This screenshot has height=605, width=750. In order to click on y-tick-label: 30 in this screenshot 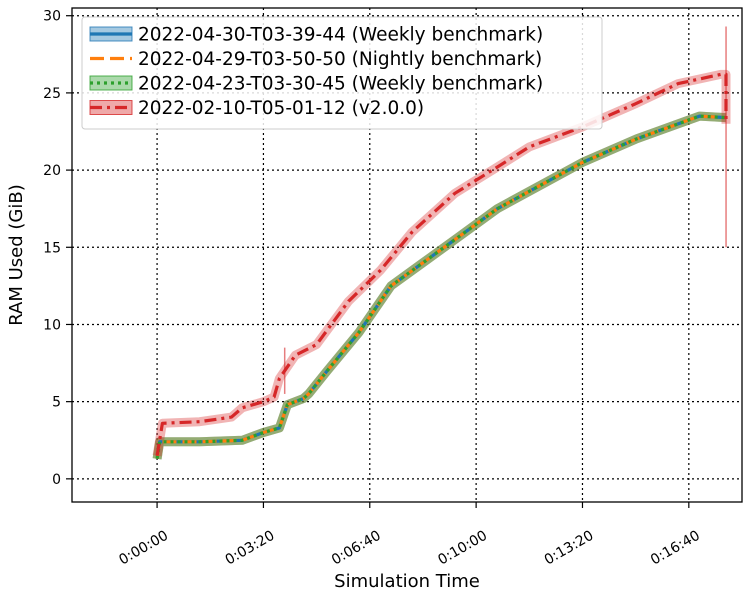, I will do `click(52, 17)`.